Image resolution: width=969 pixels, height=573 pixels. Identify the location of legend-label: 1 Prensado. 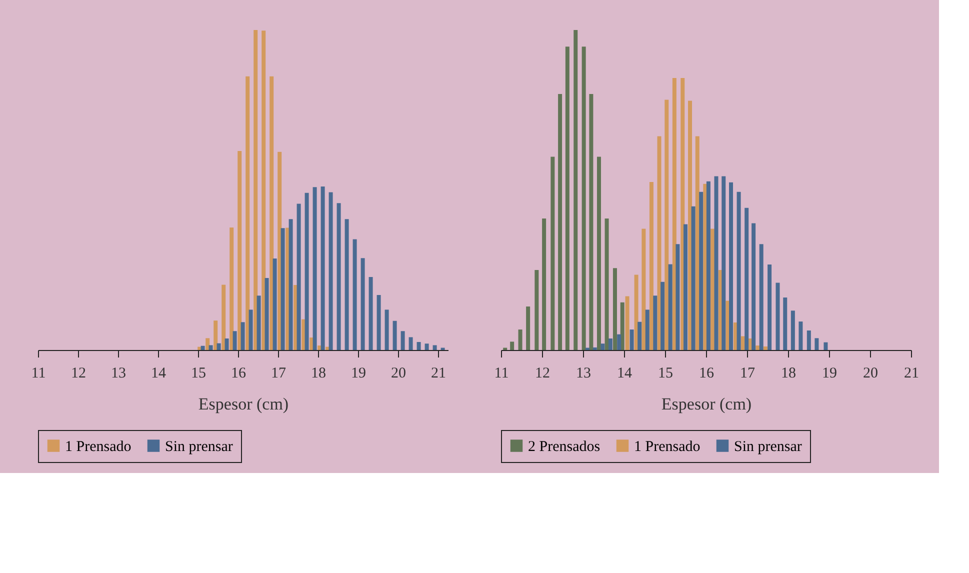
(667, 446).